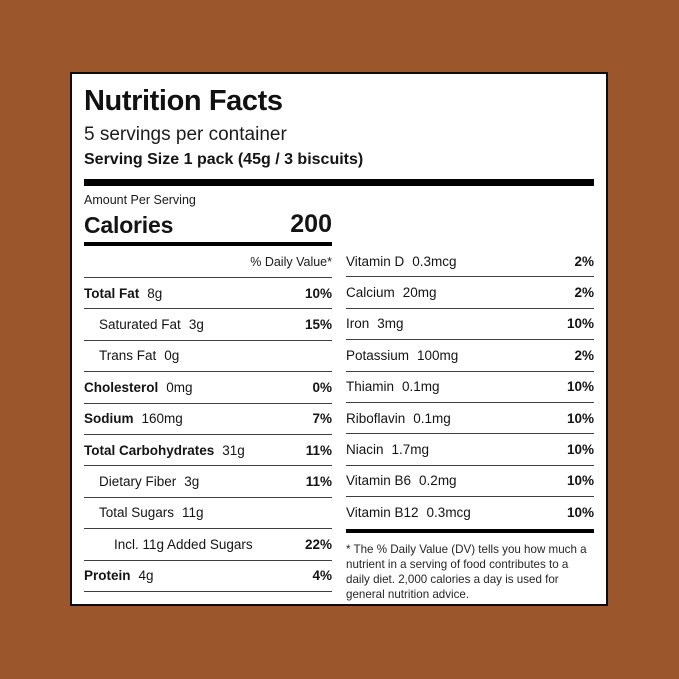 The width and height of the screenshot is (679, 679). I want to click on nutrient-row-total-fat: Total Fat 8g 10%, so click(208, 294).